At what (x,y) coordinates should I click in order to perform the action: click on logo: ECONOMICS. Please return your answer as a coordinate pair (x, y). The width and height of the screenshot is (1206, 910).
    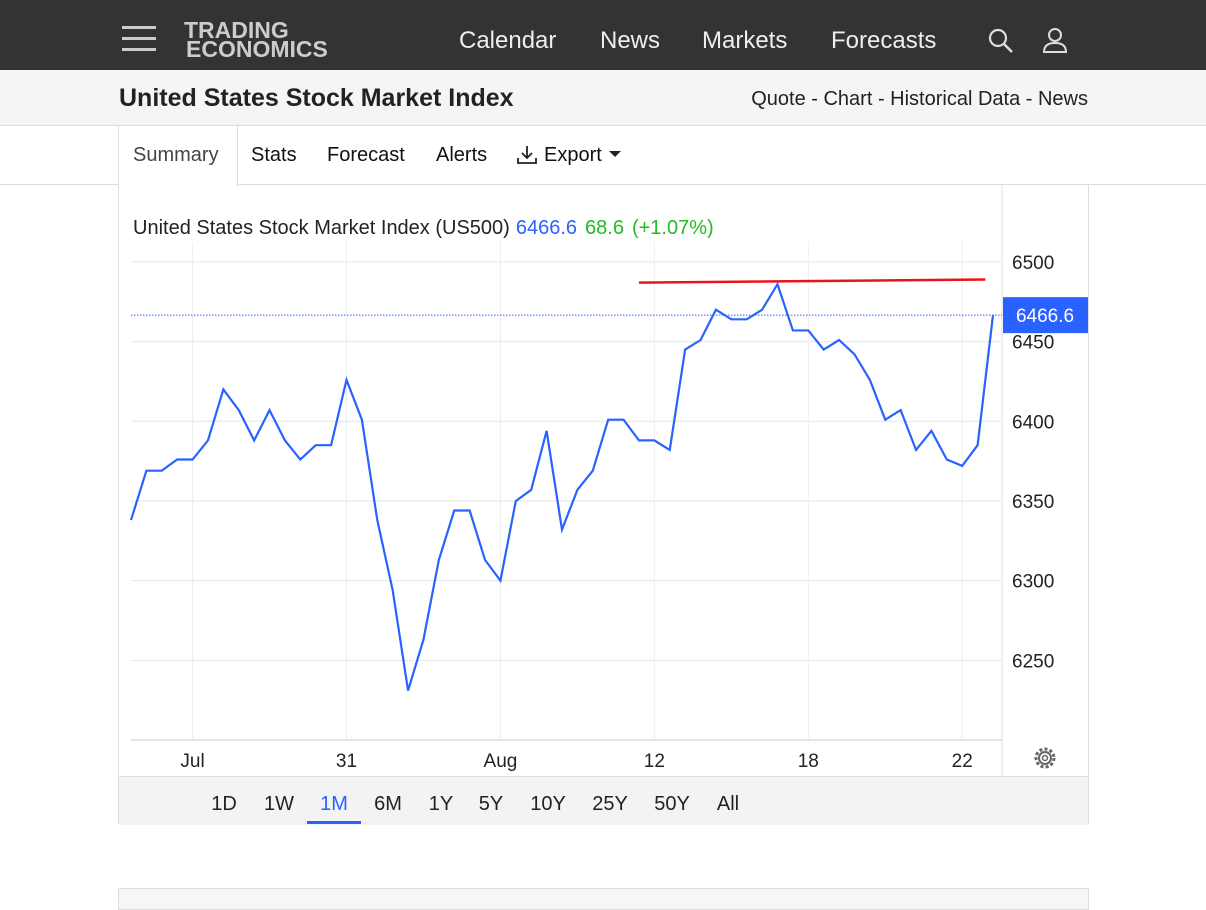
    Looking at the image, I should click on (257, 49).